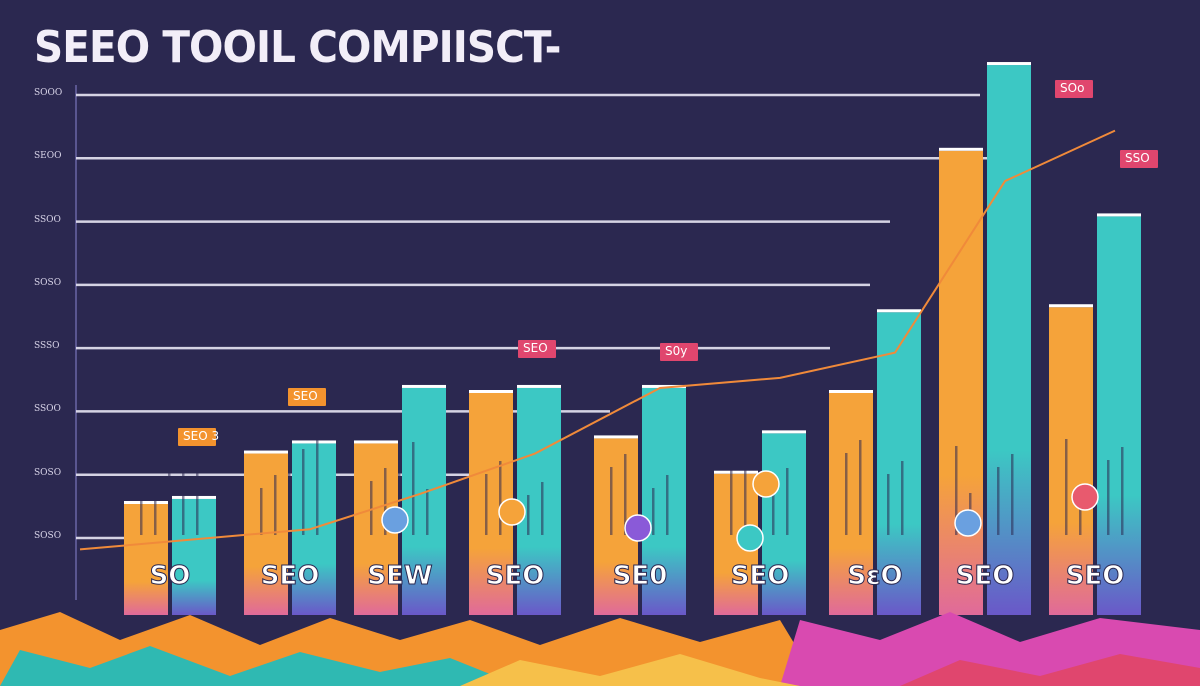  Describe the element at coordinates (676, 351) in the screenshot. I see `callout-label: S0y` at that location.